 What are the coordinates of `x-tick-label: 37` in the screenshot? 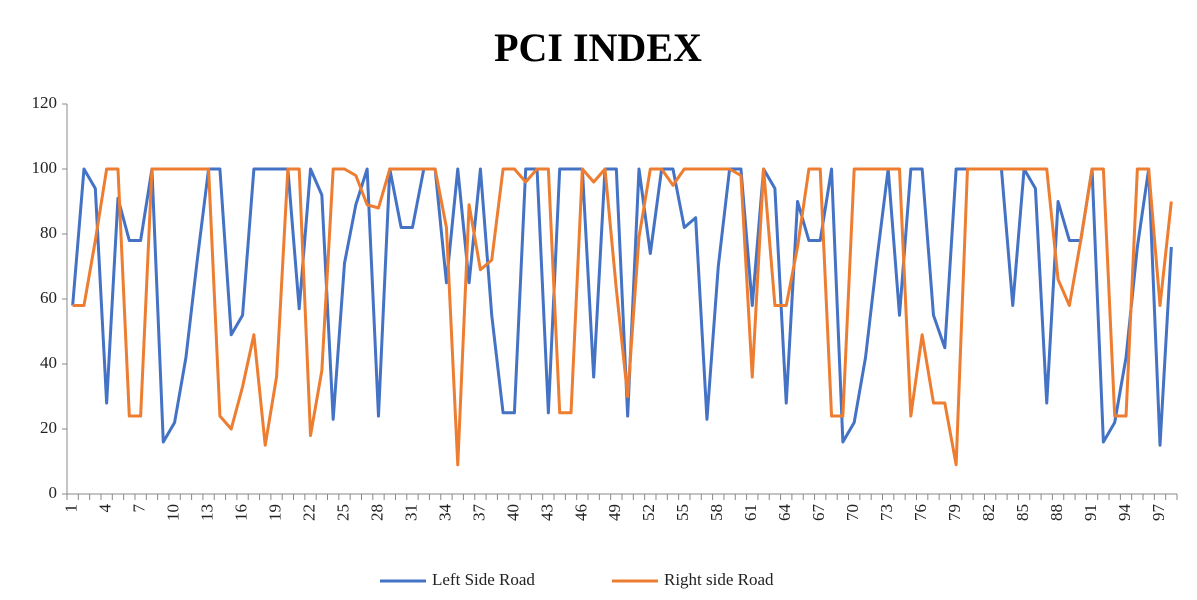 It's located at (478, 513).